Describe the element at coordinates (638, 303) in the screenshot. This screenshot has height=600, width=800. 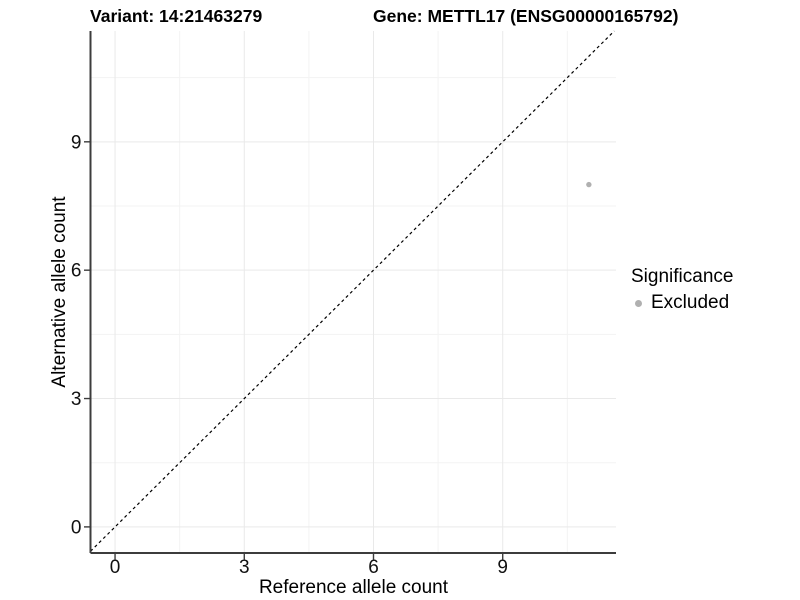
I see `excluded-point-swatch` at that location.